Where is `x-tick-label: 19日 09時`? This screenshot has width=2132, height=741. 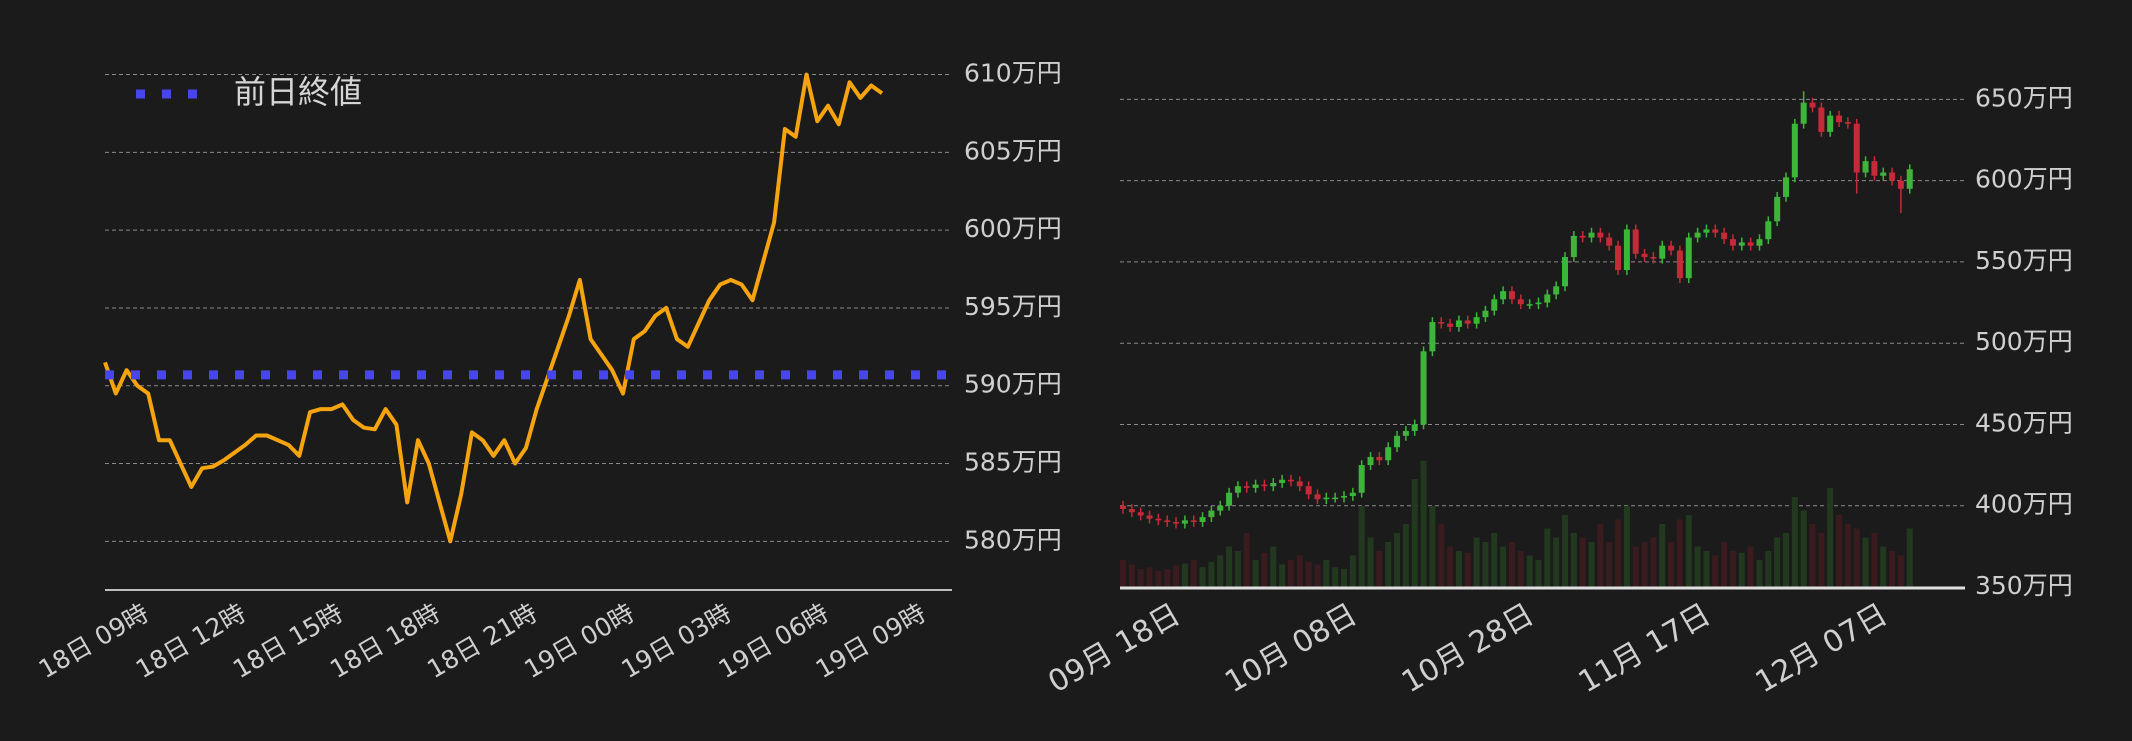
x-tick-label: 19日 09時 is located at coordinates (871, 641).